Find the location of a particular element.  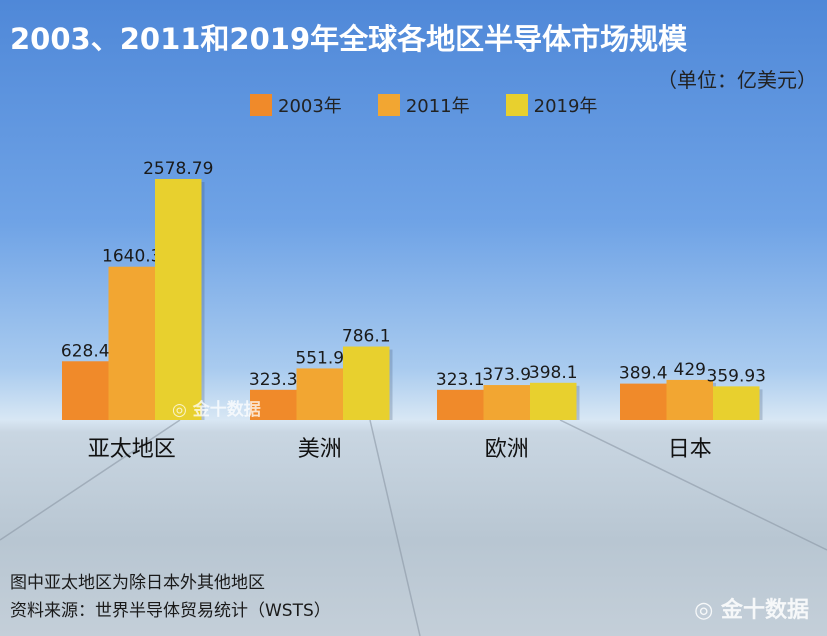

category-label: 欧洲 is located at coordinates (507, 449).